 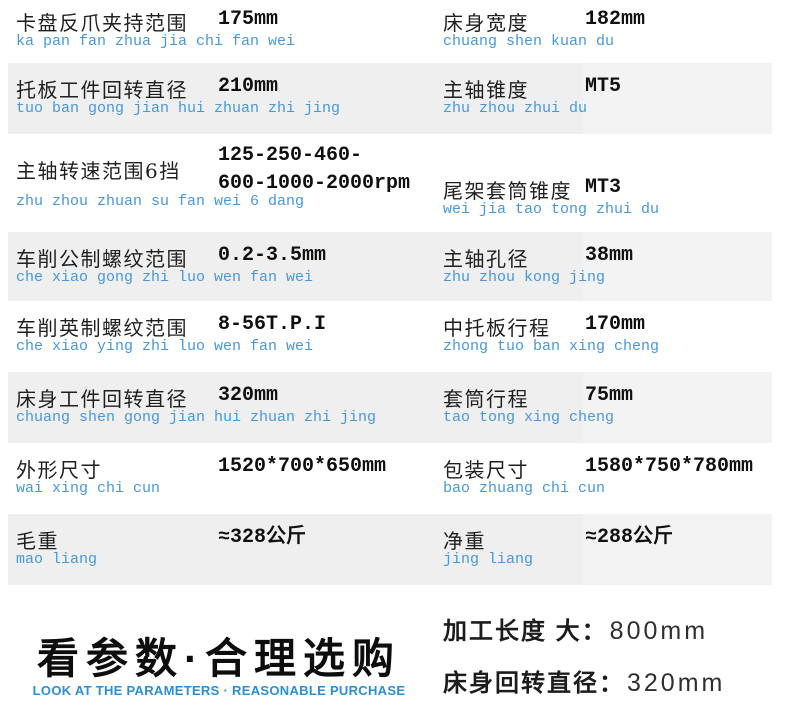 What do you see at coordinates (659, 631) in the screenshot?
I see `footer-spec-value: 800mm` at bounding box center [659, 631].